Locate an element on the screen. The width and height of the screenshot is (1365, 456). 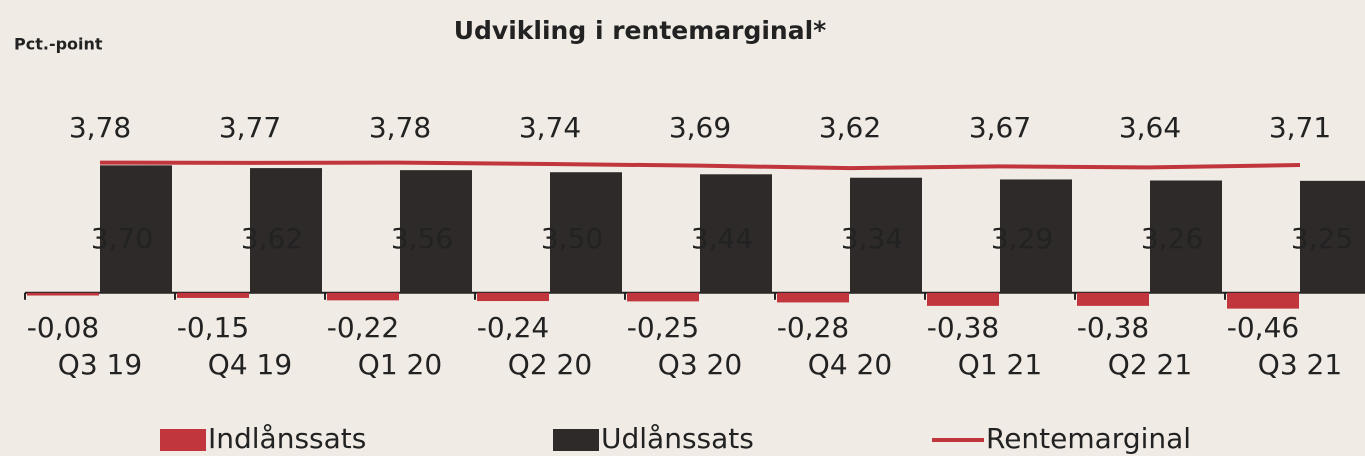
value-label: 3,67 is located at coordinates (1000, 127).